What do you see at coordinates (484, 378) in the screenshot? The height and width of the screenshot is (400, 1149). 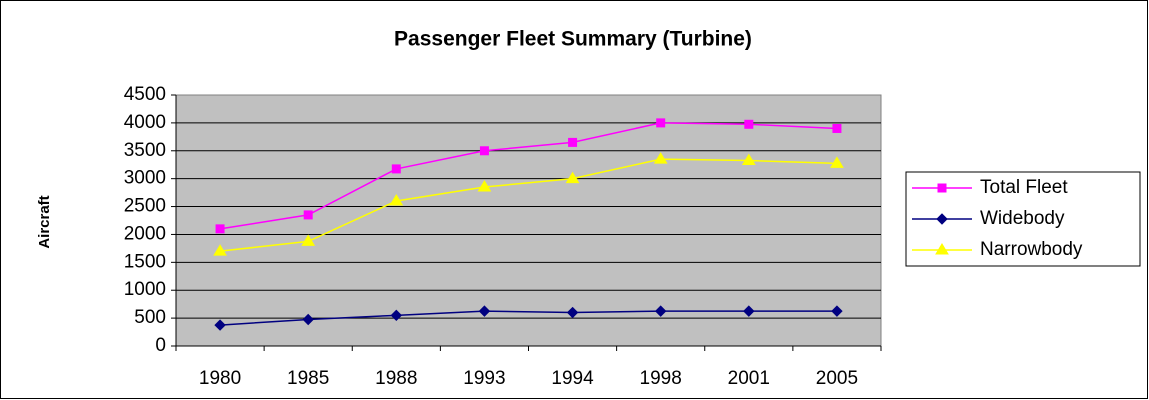 I see `x-tick-label: 1993` at bounding box center [484, 378].